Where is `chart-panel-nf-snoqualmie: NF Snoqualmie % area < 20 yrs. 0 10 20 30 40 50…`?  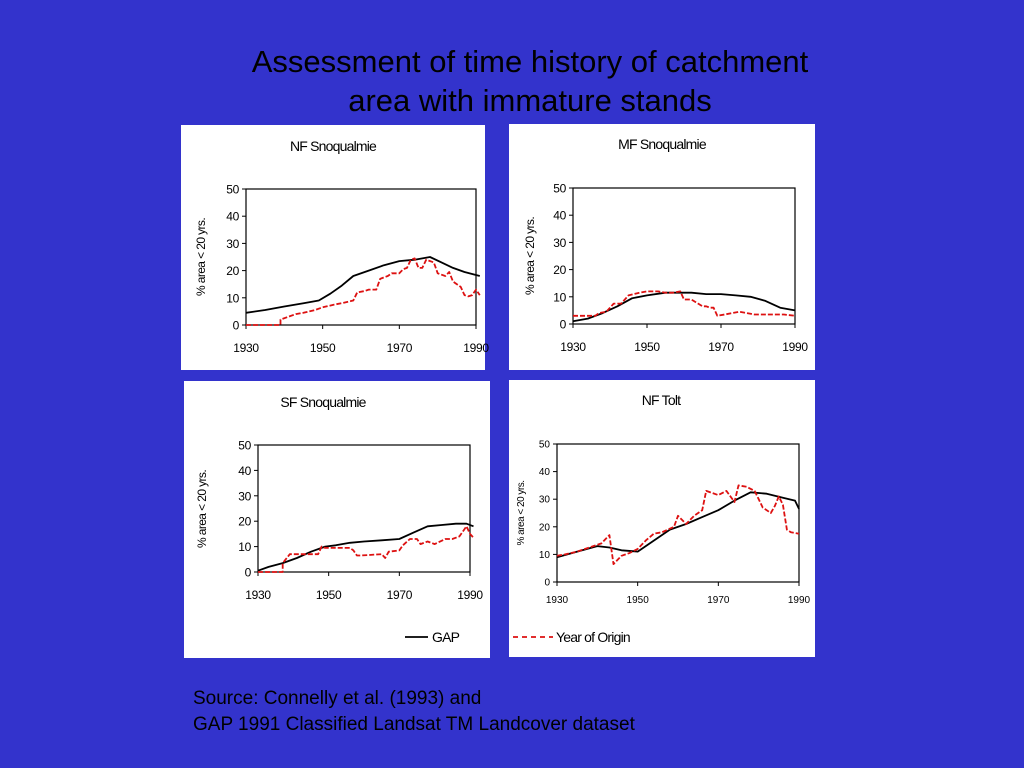
chart-panel-nf-snoqualmie: NF Snoqualmie % area < 20 yrs. 0 10 20 30 40 50… is located at coordinates (335, 247).